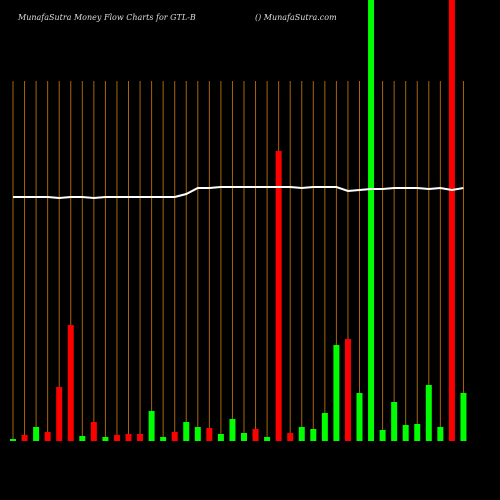 The width and height of the screenshot is (500, 500). Describe the element at coordinates (238, 193) in the screenshot. I see `line` at that location.